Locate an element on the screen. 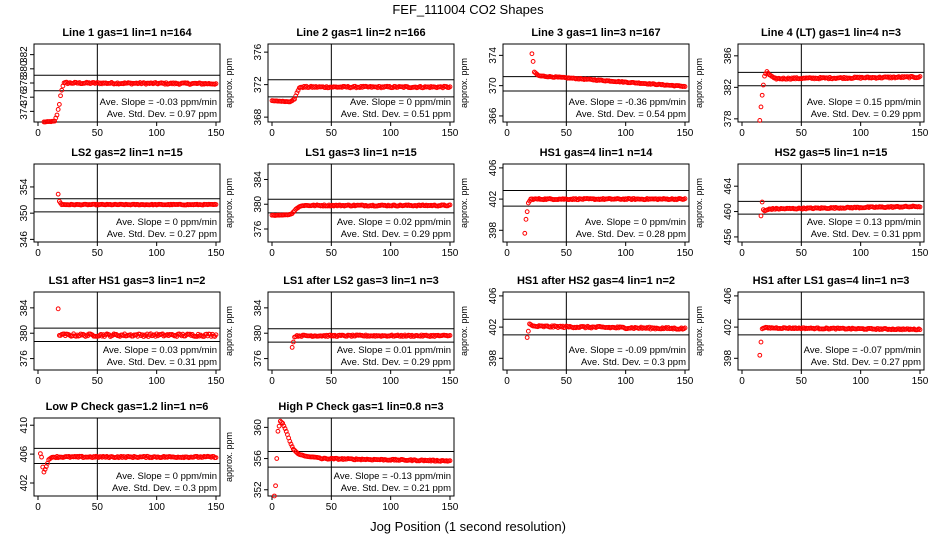  std-dev-annotation: Ave. Std. Dev. = 0.27 ppm is located at coordinates (162, 234).